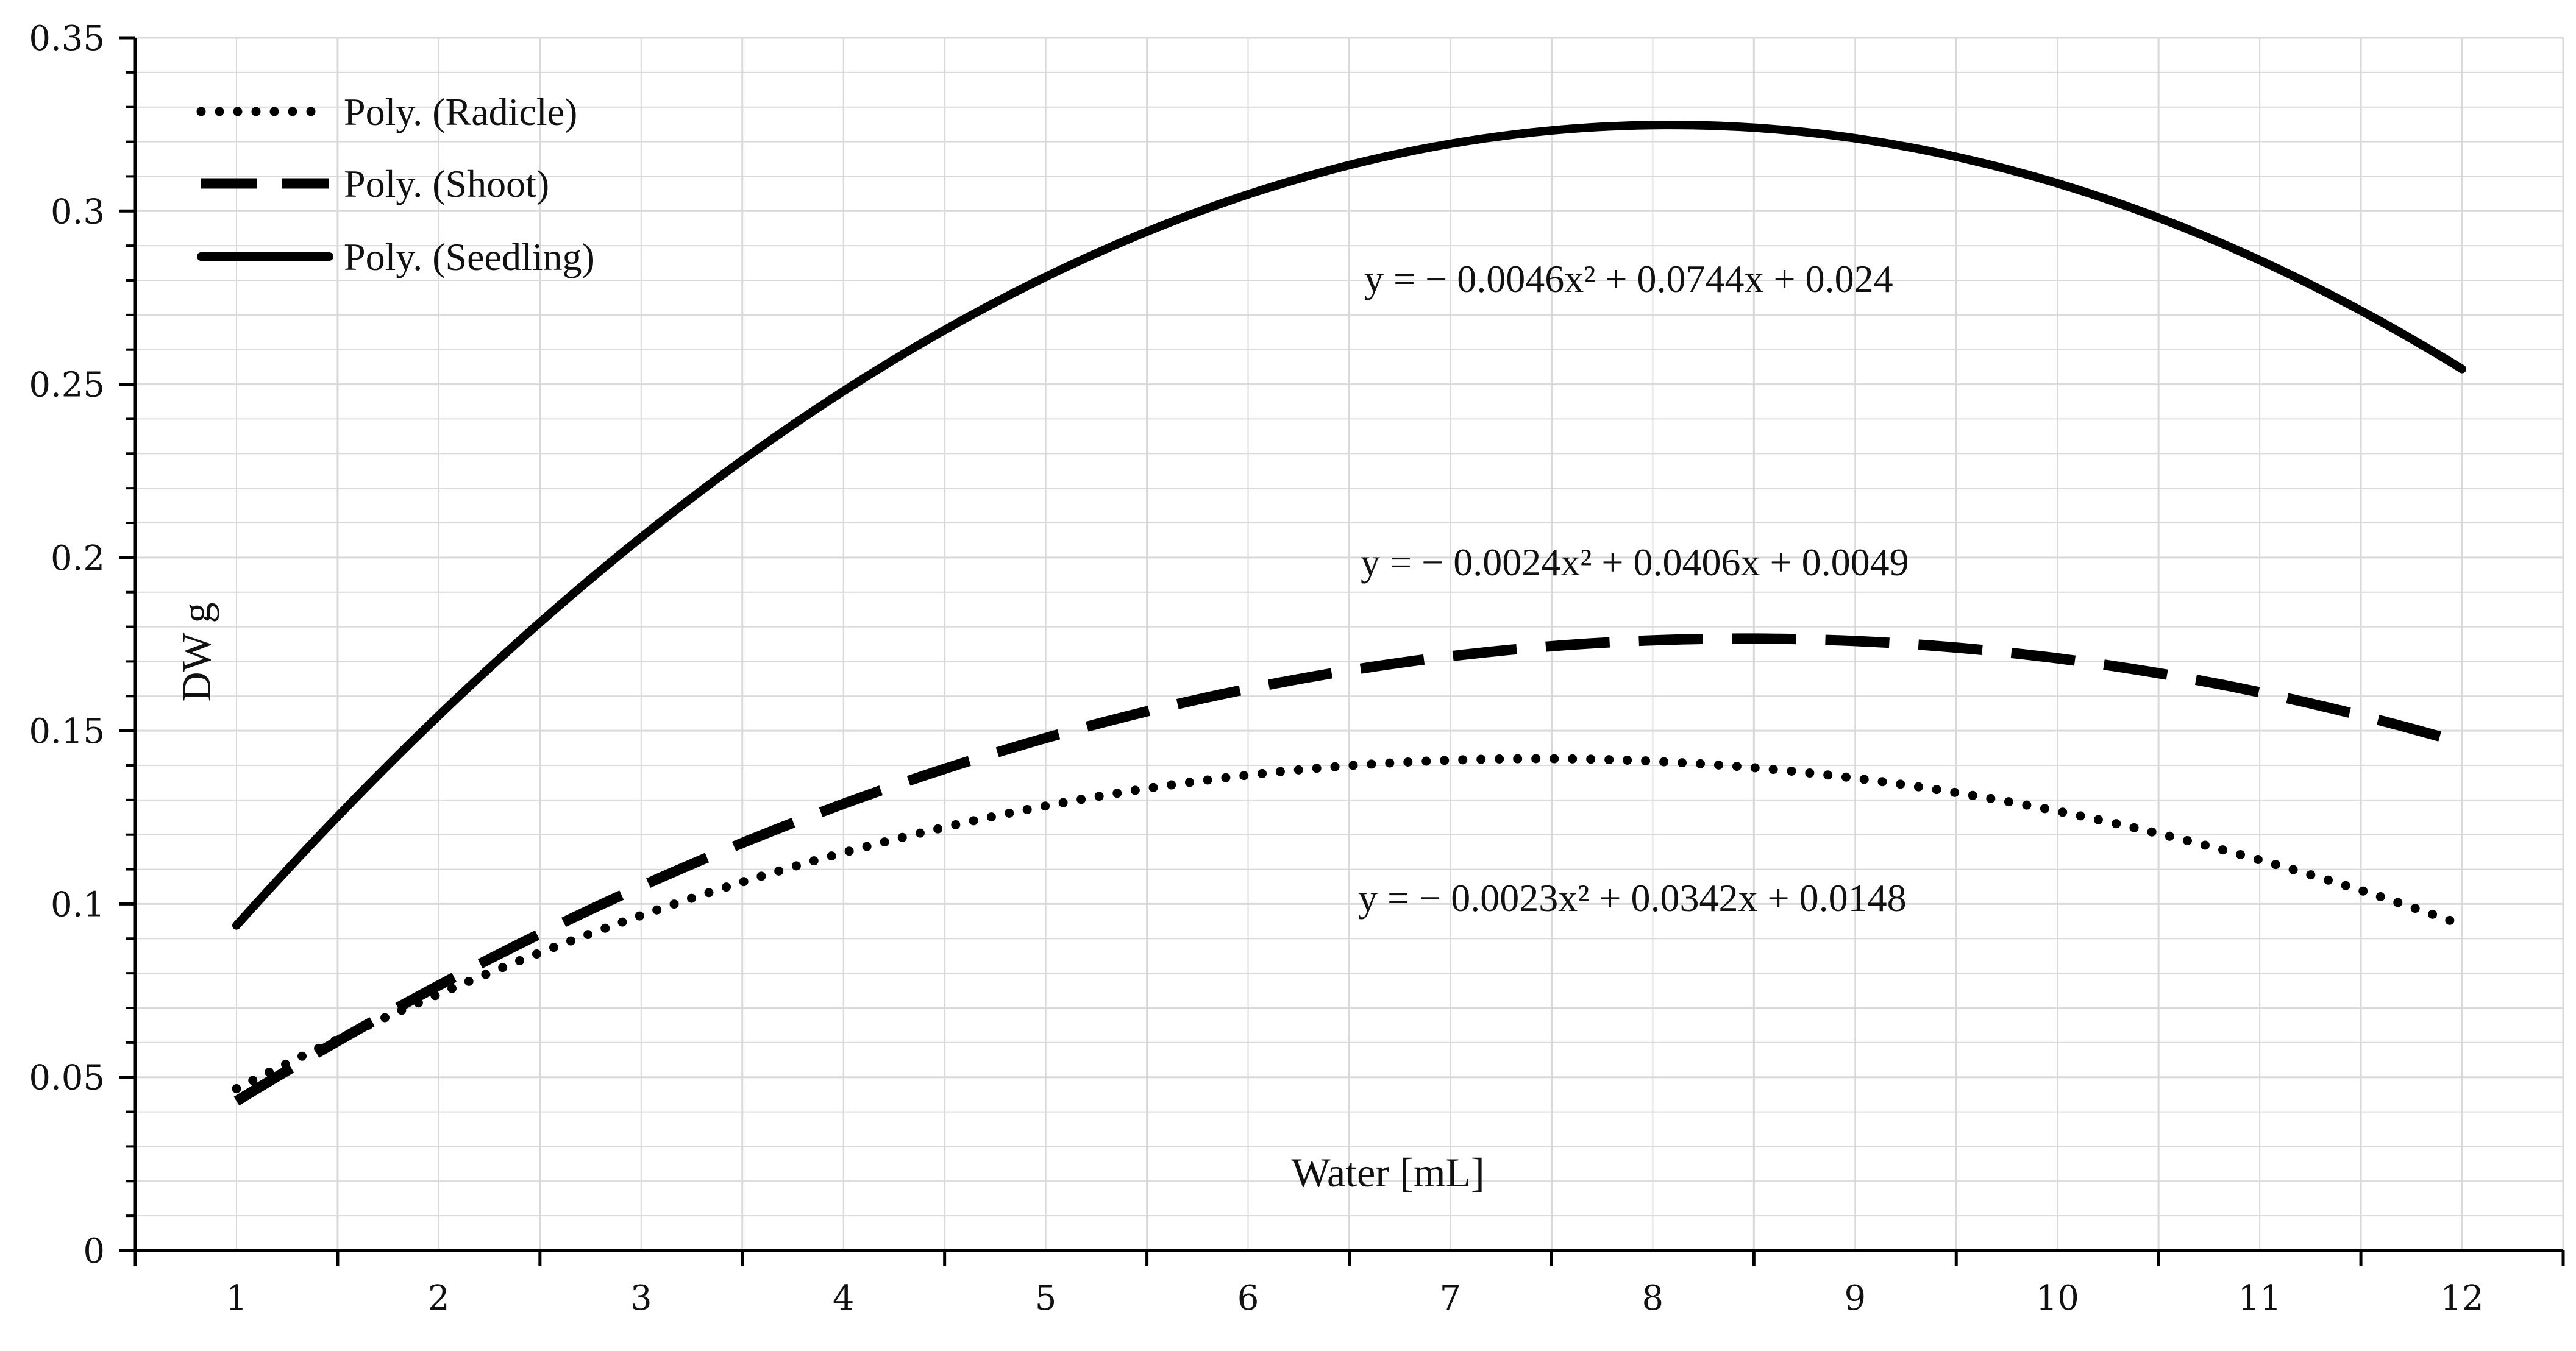  What do you see at coordinates (1855, 1298) in the screenshot?
I see `x-tick-label: 9` at bounding box center [1855, 1298].